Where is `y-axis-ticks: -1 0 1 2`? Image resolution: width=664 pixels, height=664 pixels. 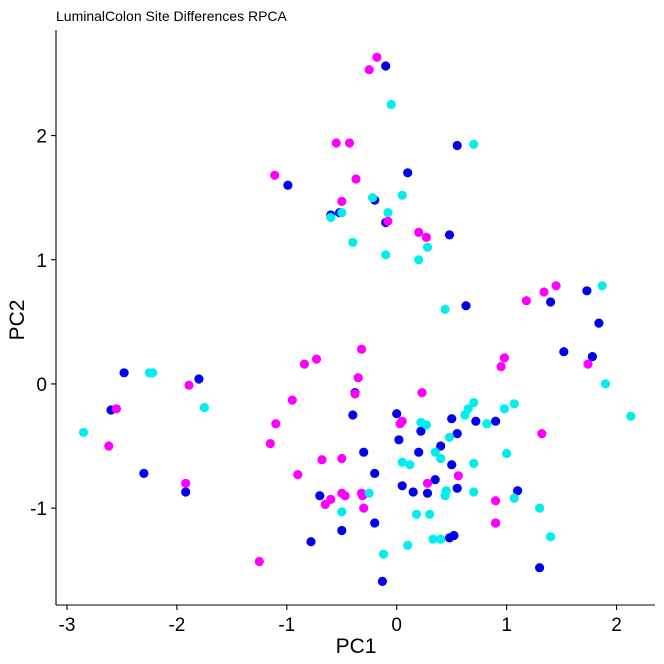 y-axis-ticks: -1 0 1 2 is located at coordinates (43, 323).